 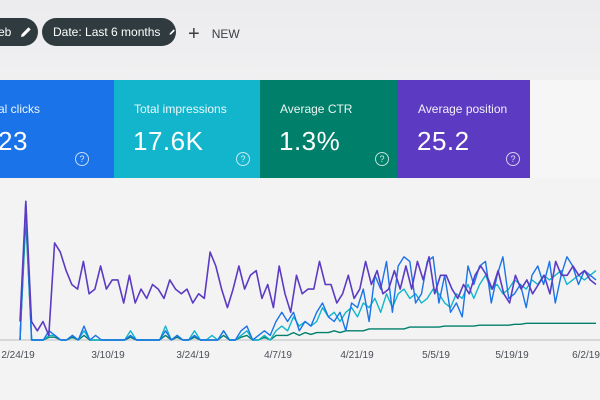 I want to click on x-tick-label: 4/21/19, so click(x=357, y=355).